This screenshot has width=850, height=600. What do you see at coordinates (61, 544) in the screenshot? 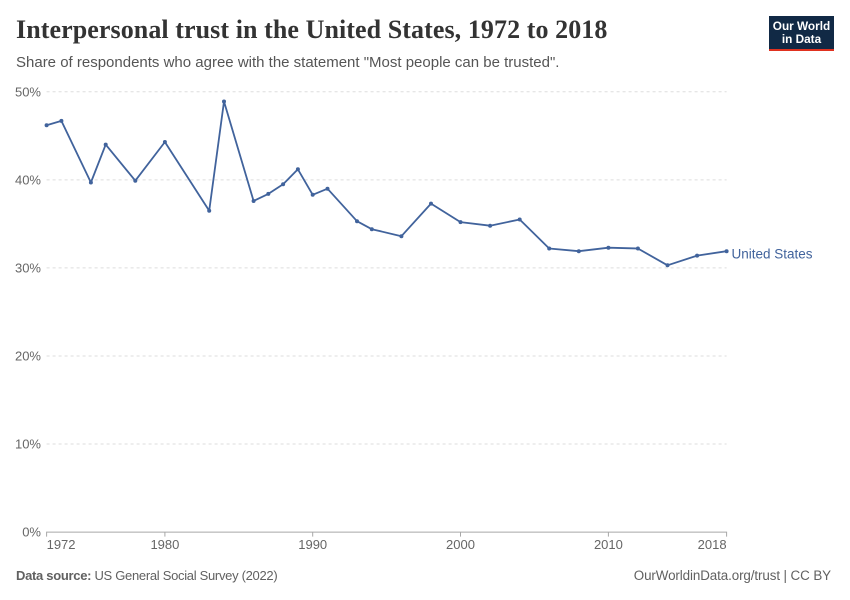
I see `svg-text: 1972` at bounding box center [61, 544].